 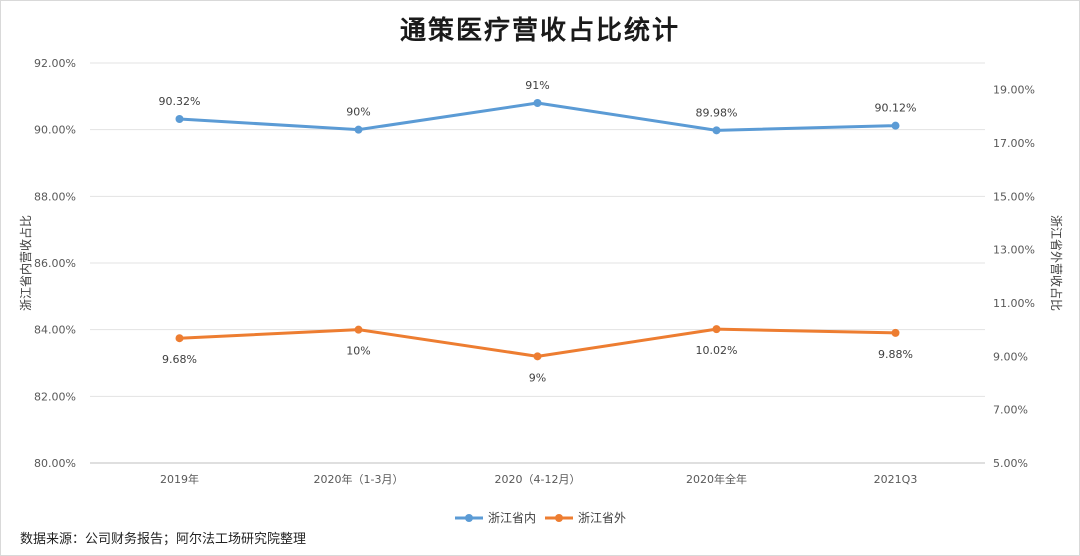 I want to click on x-tick-label: 2021Q3, so click(x=896, y=479).